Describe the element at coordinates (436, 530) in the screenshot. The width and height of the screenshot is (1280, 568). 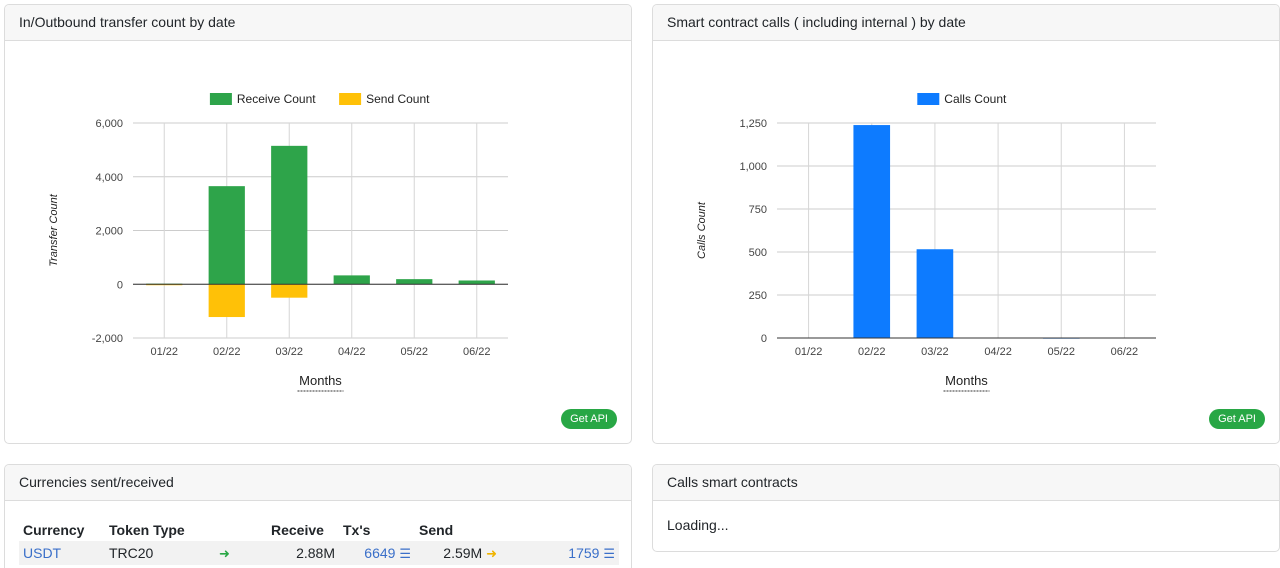
I see `header-send: Send` at that location.